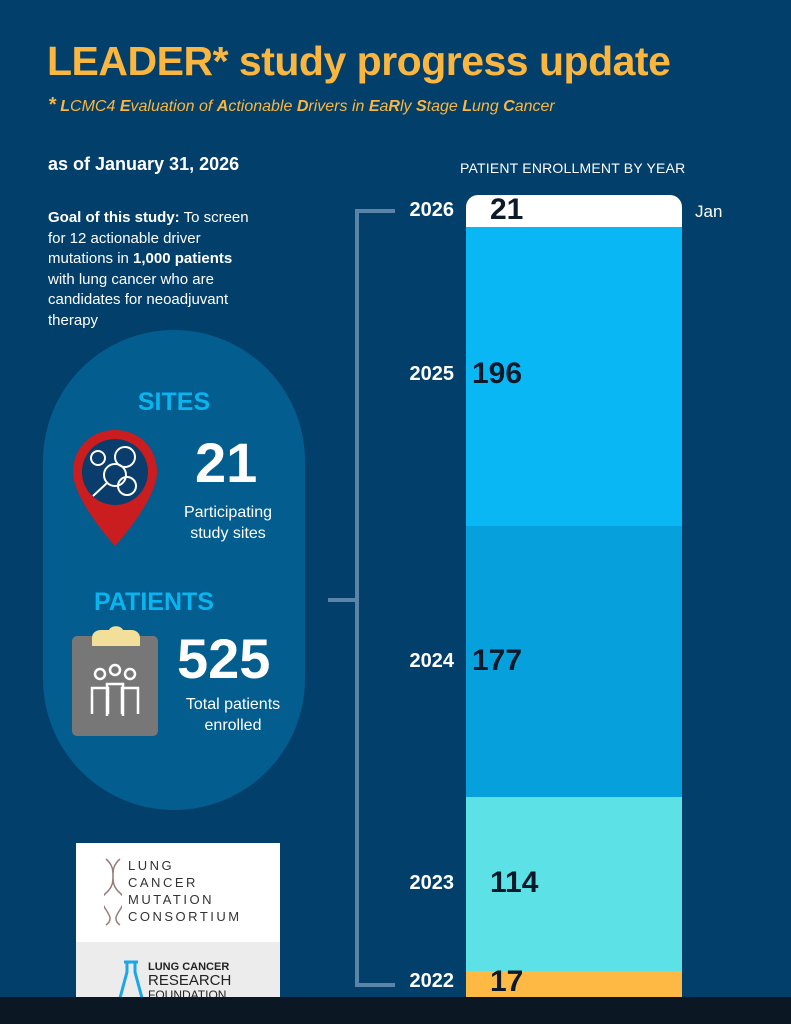 This screenshot has height=1024, width=791. I want to click on bracket-tick, so click(342, 600).